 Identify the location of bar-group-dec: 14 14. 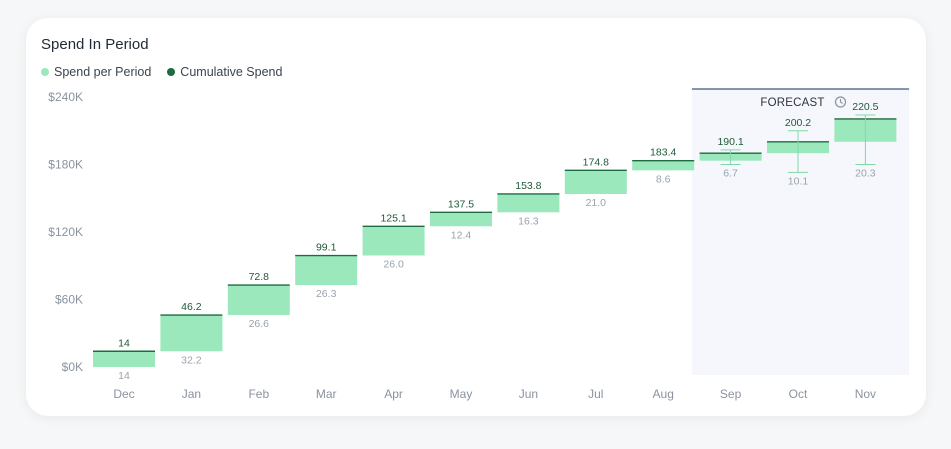
(124, 359).